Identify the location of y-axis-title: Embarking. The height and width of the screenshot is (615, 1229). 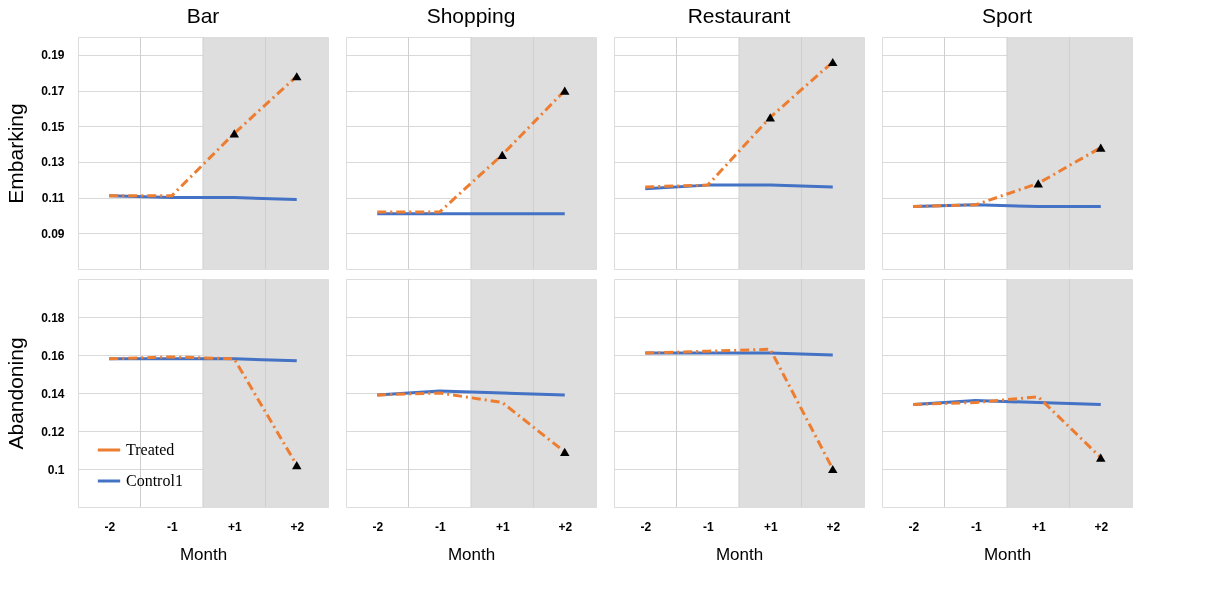
(16, 153).